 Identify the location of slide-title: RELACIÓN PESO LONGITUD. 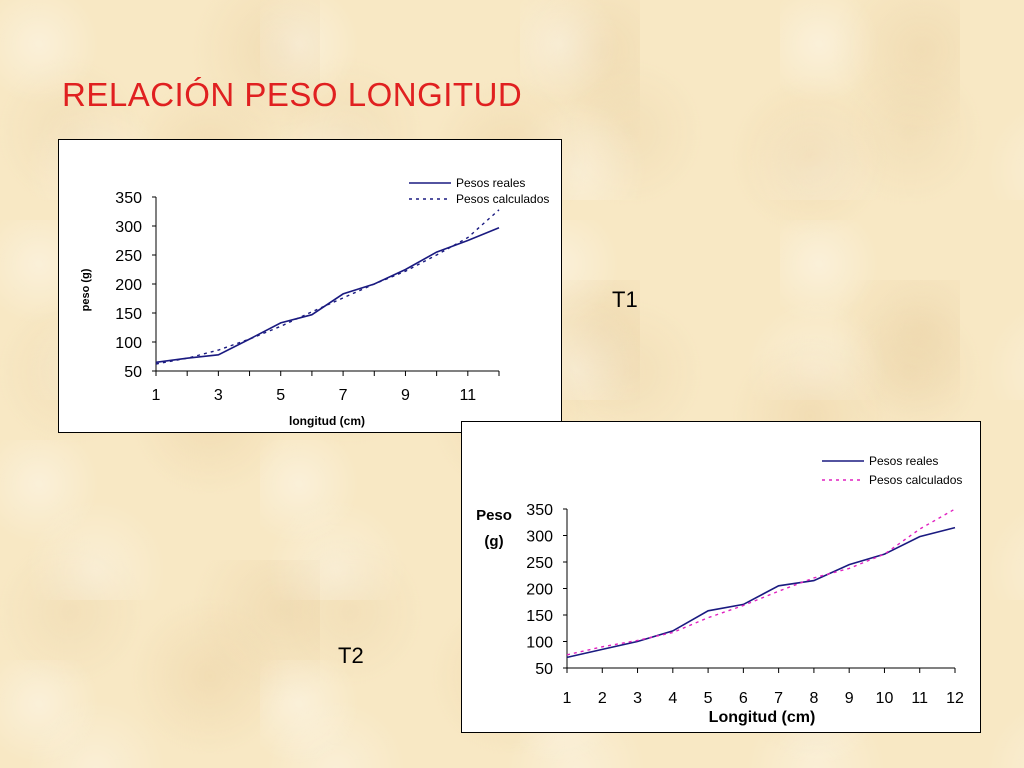
(292, 94).